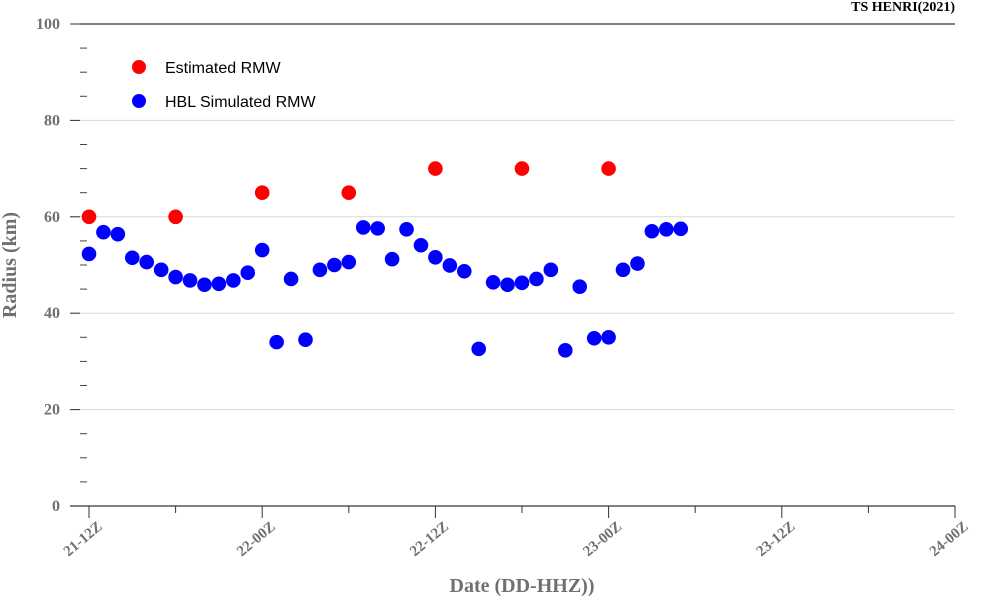 The image size is (984, 597). What do you see at coordinates (83, 539) in the screenshot?
I see `x-tick-label: 21-12Z` at bounding box center [83, 539].